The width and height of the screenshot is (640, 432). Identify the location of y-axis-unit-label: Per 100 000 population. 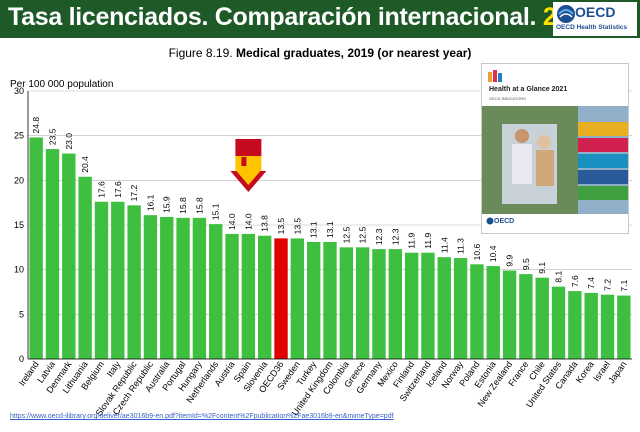
(62, 84).